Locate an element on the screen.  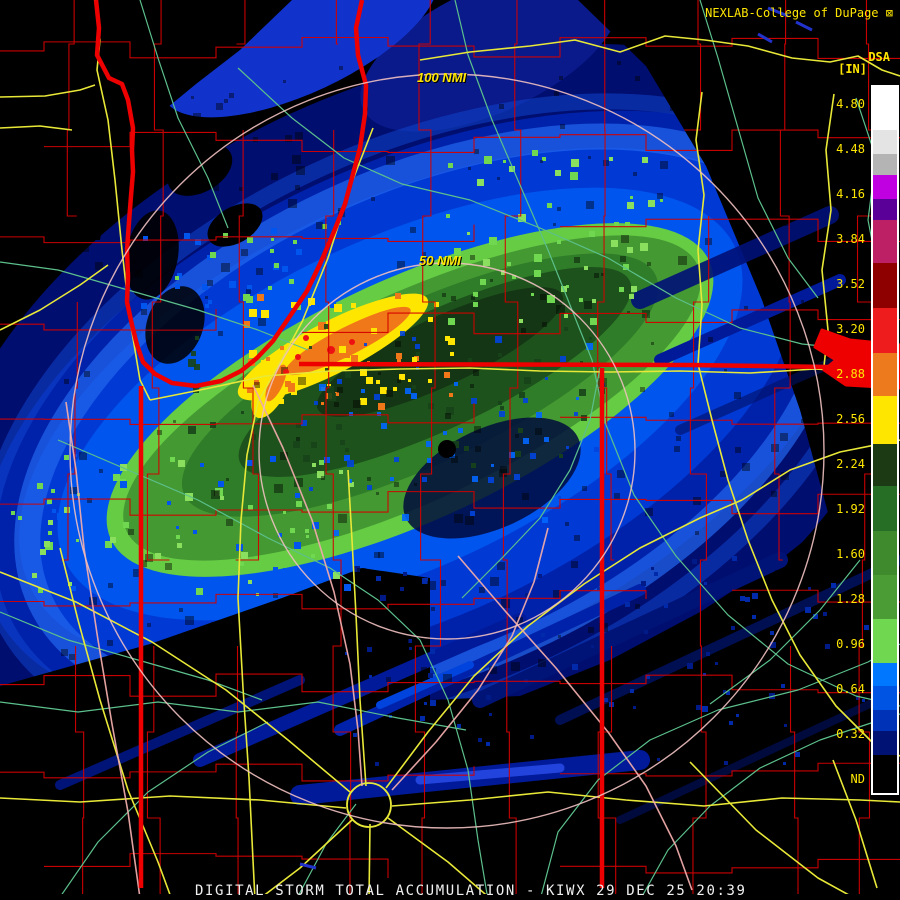
colorbar-segments is located at coordinates (885, 440).